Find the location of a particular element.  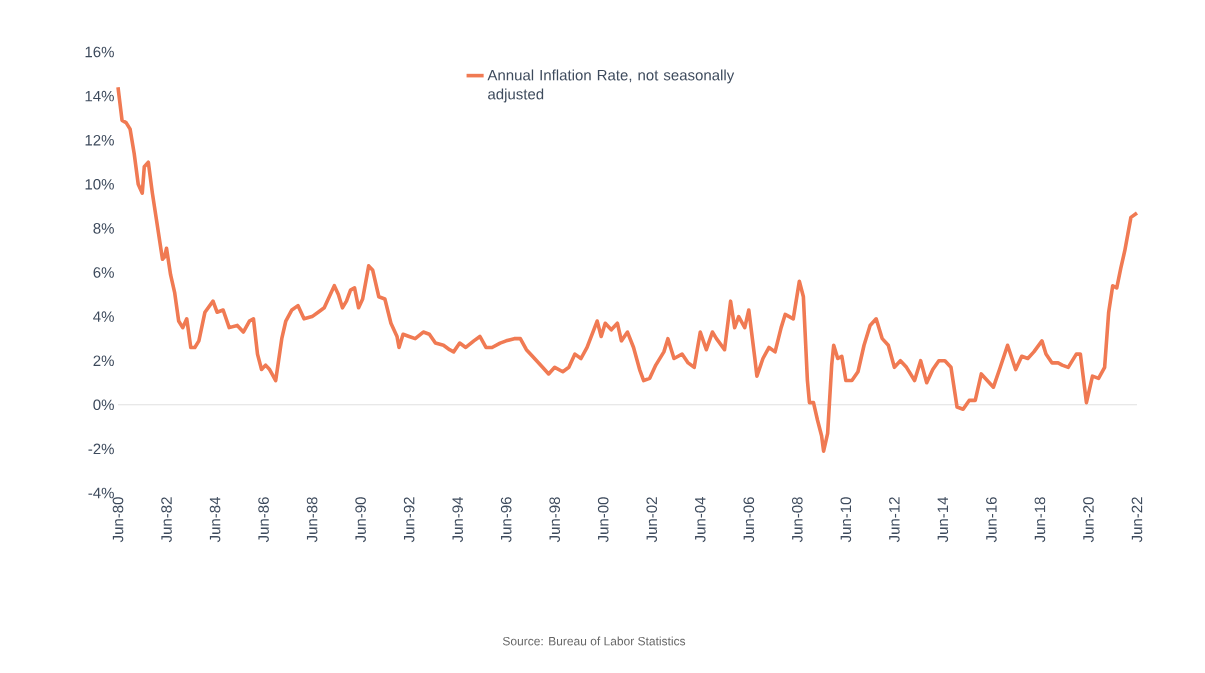

x-tick-label: Jun-92 is located at coordinates (409, 520).